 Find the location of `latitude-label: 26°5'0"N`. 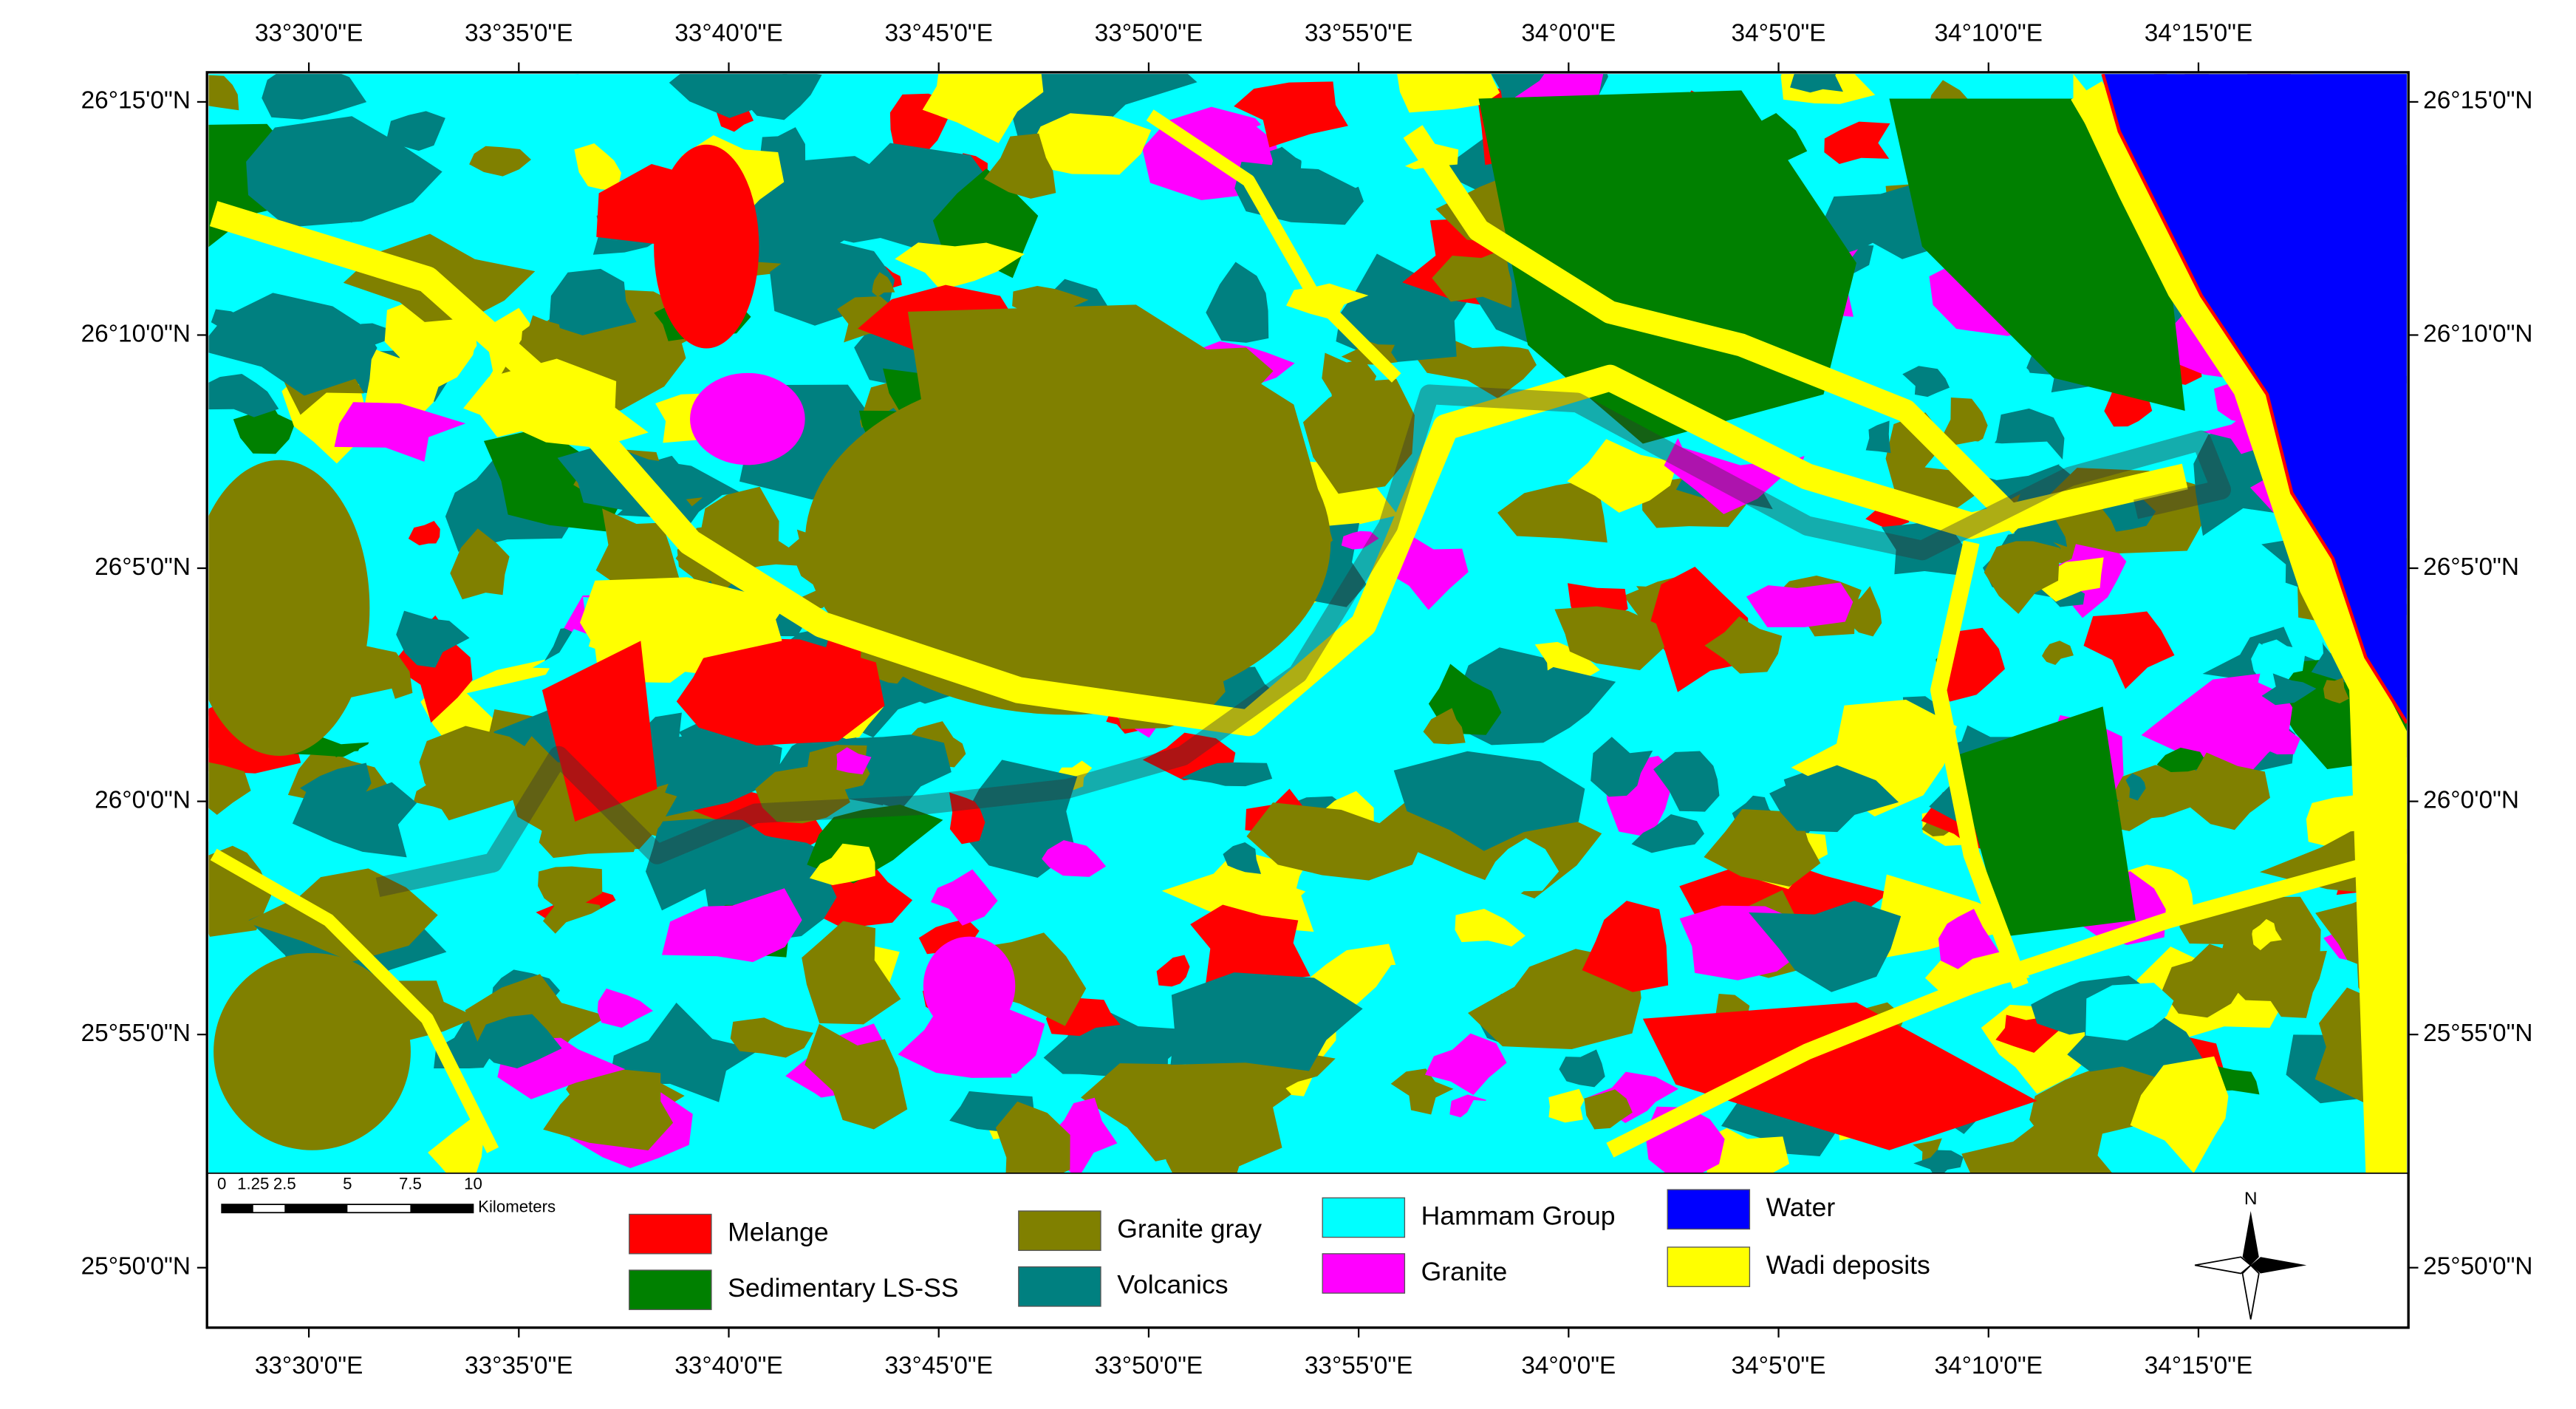

latitude-label: 26°5'0"N is located at coordinates (2471, 567).